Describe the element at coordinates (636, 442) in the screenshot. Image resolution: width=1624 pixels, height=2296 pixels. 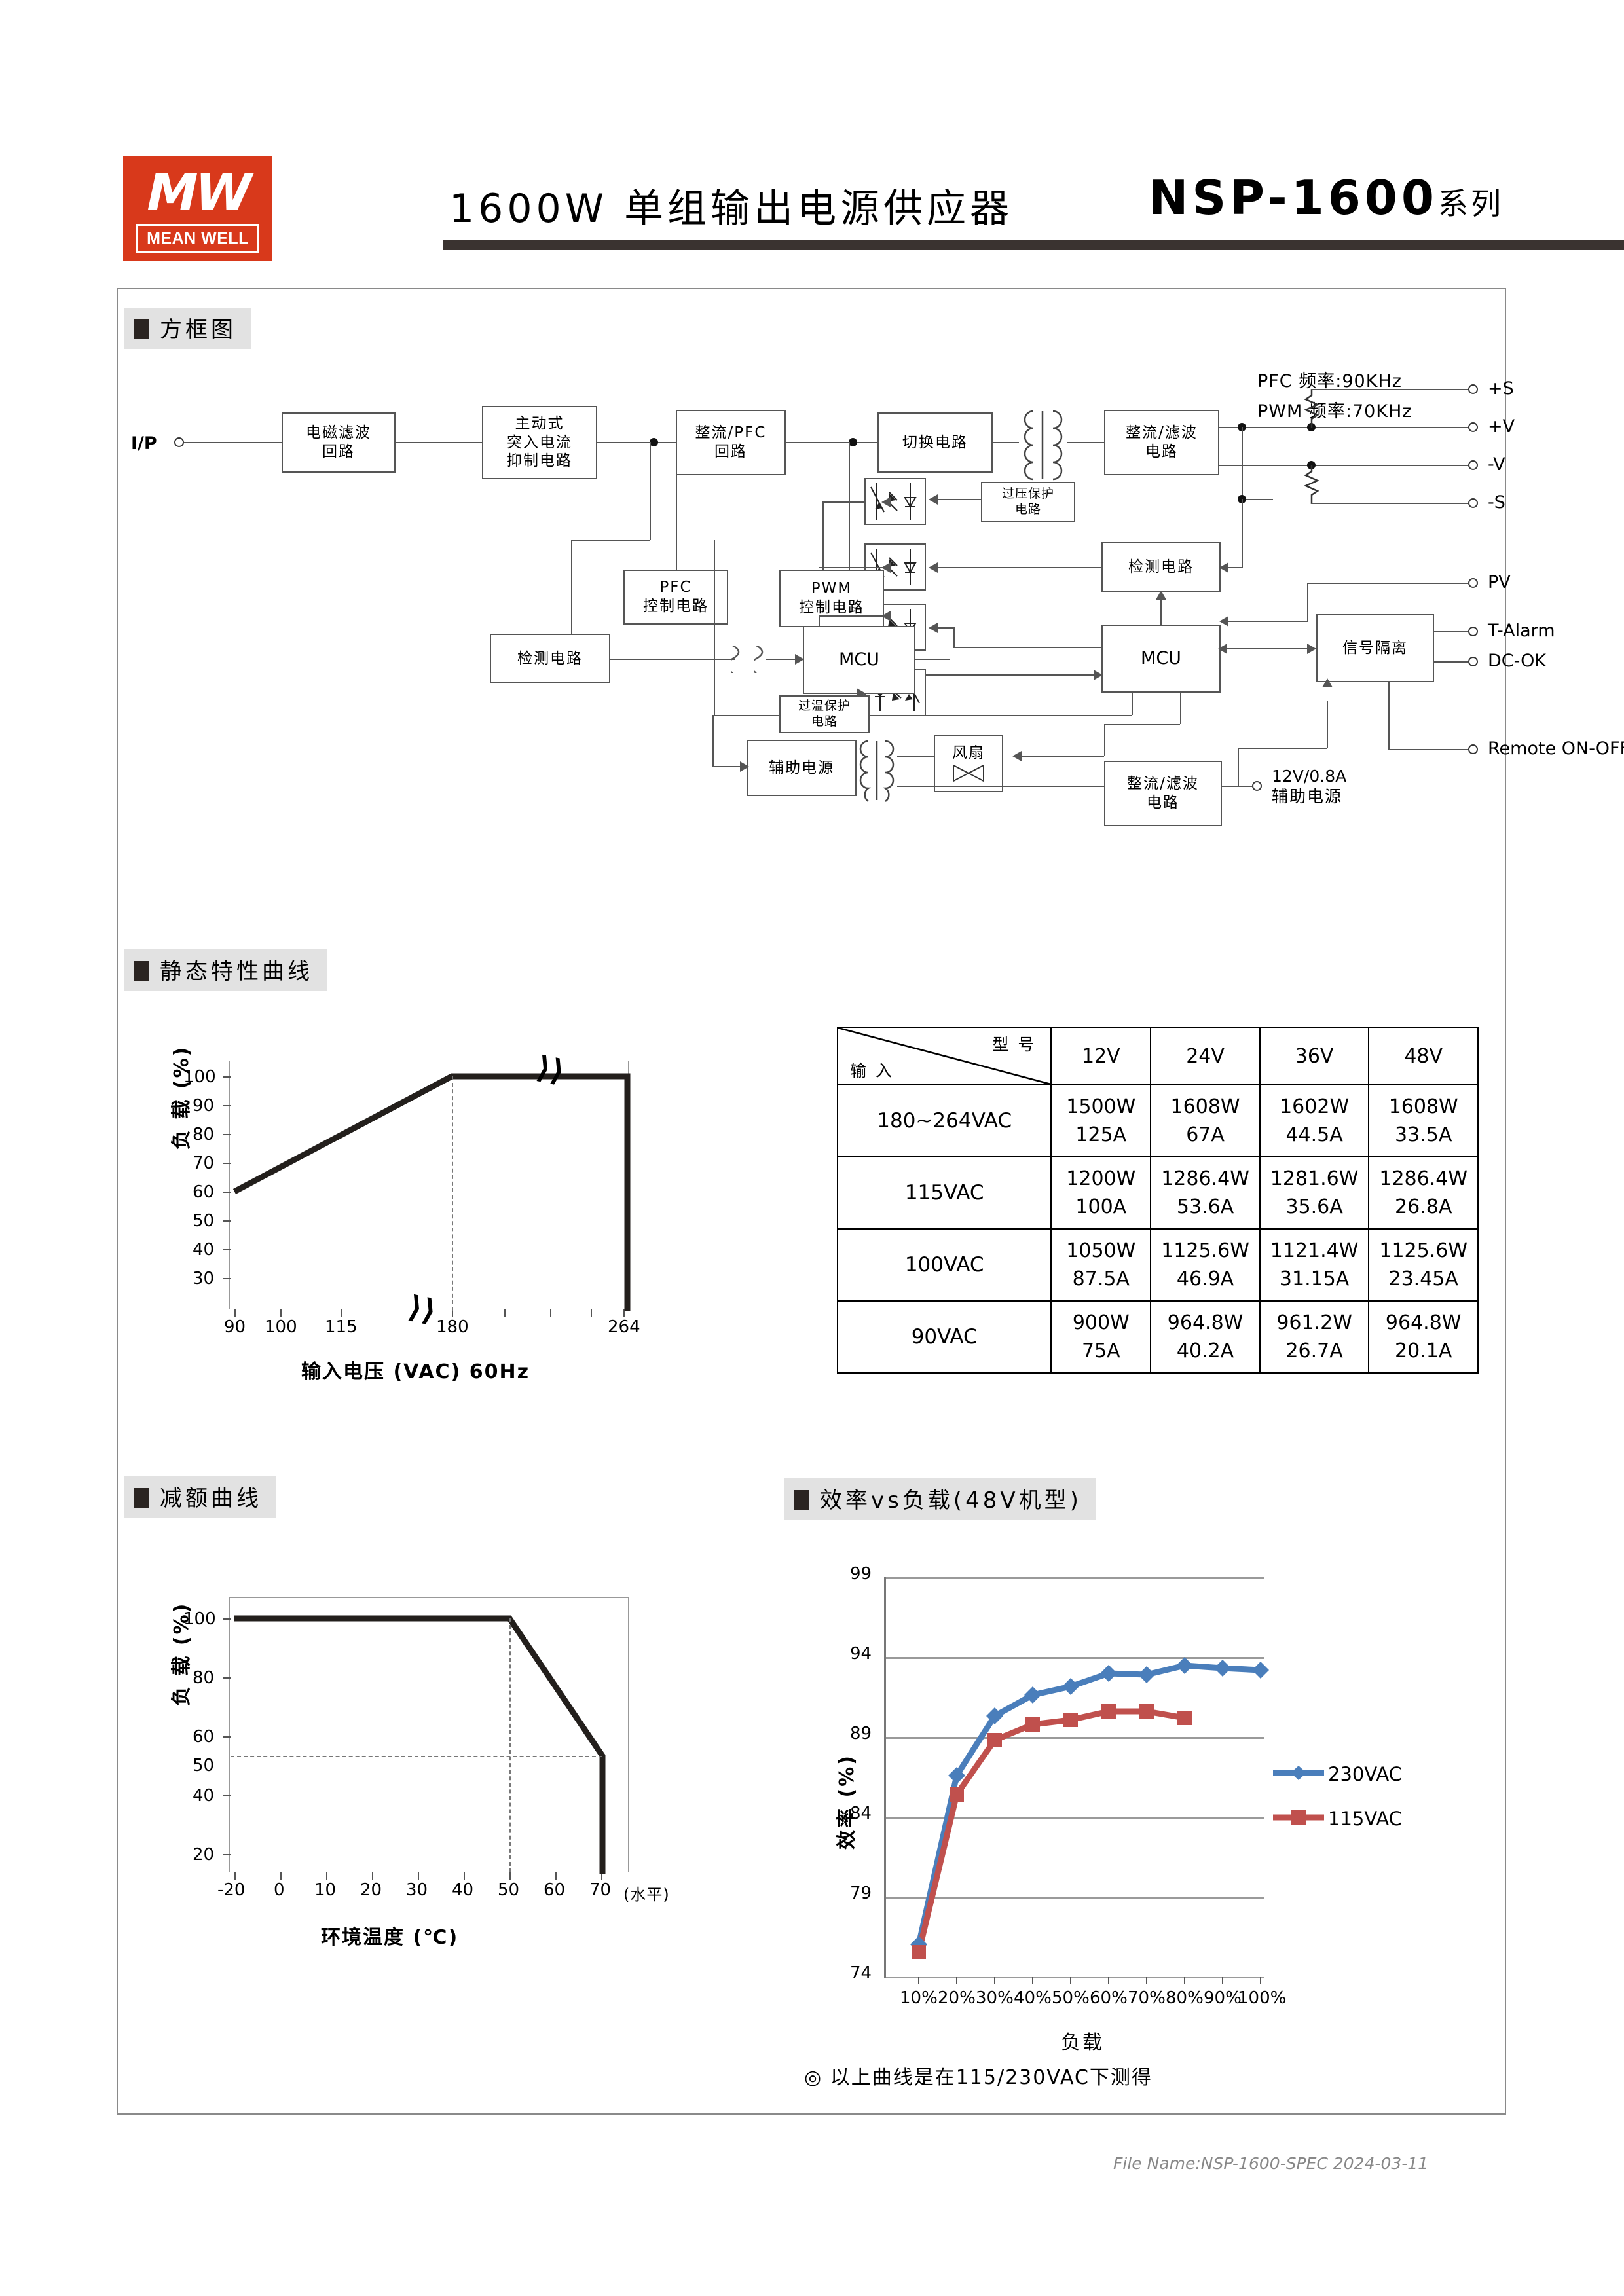
I see `wire-inrush-rectpfc` at that location.